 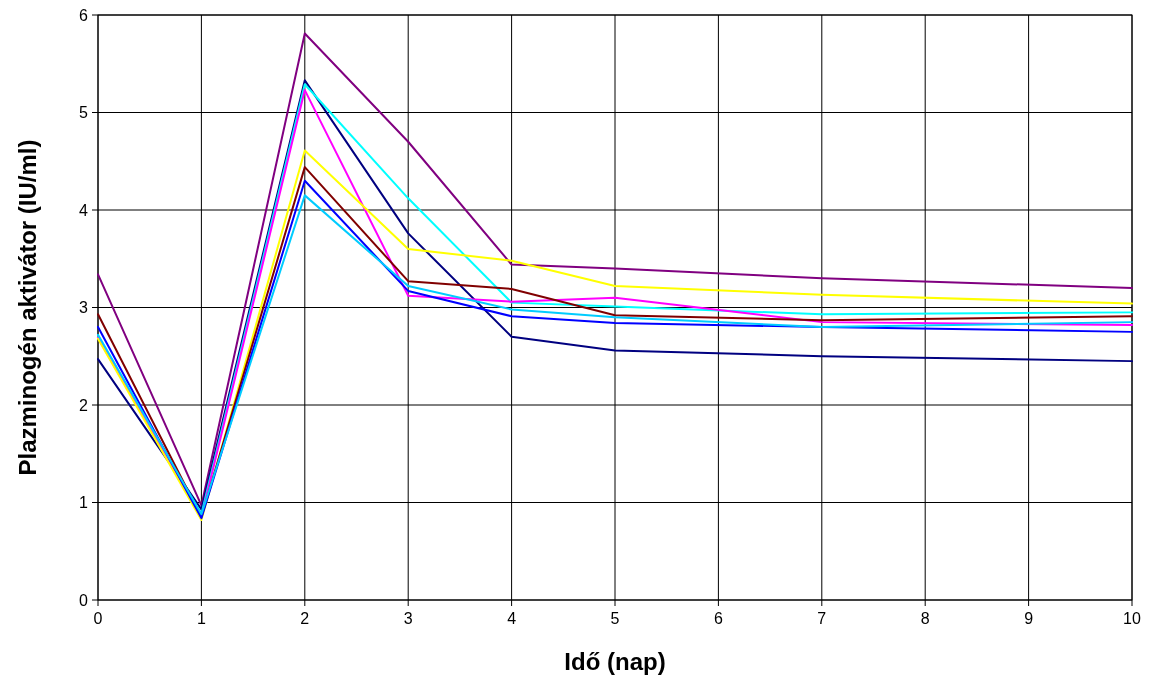 What do you see at coordinates (84, 503) in the screenshot?
I see `y-tick-label: 1` at bounding box center [84, 503].